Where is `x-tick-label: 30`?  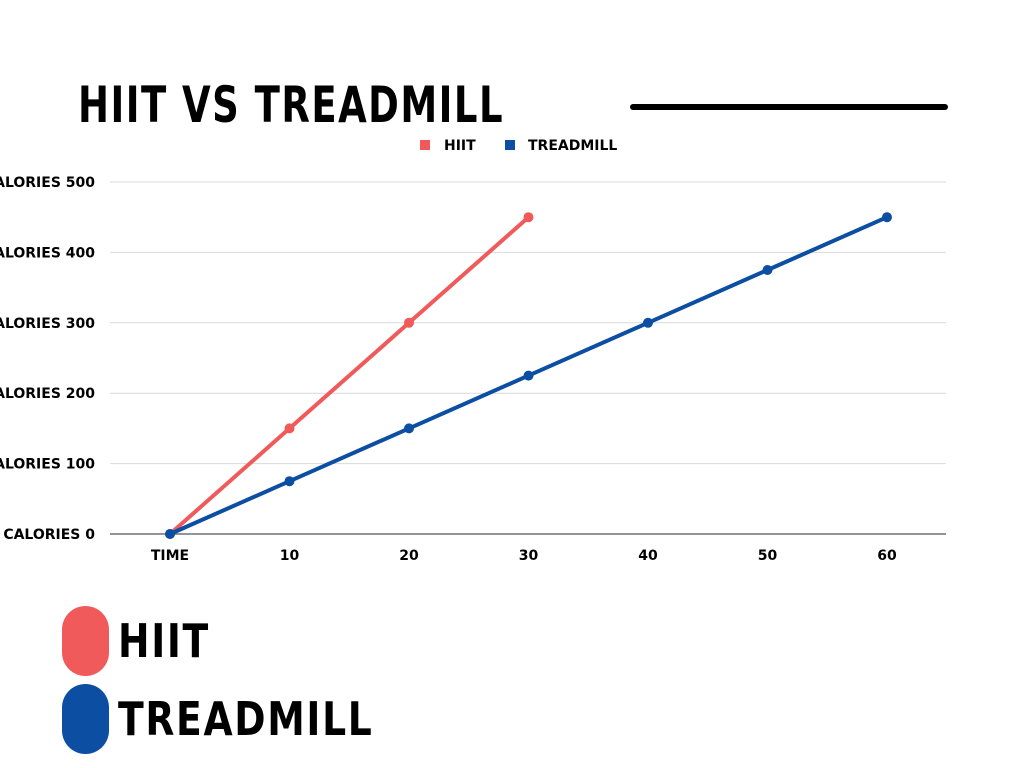
x-tick-label: 30 is located at coordinates (529, 556).